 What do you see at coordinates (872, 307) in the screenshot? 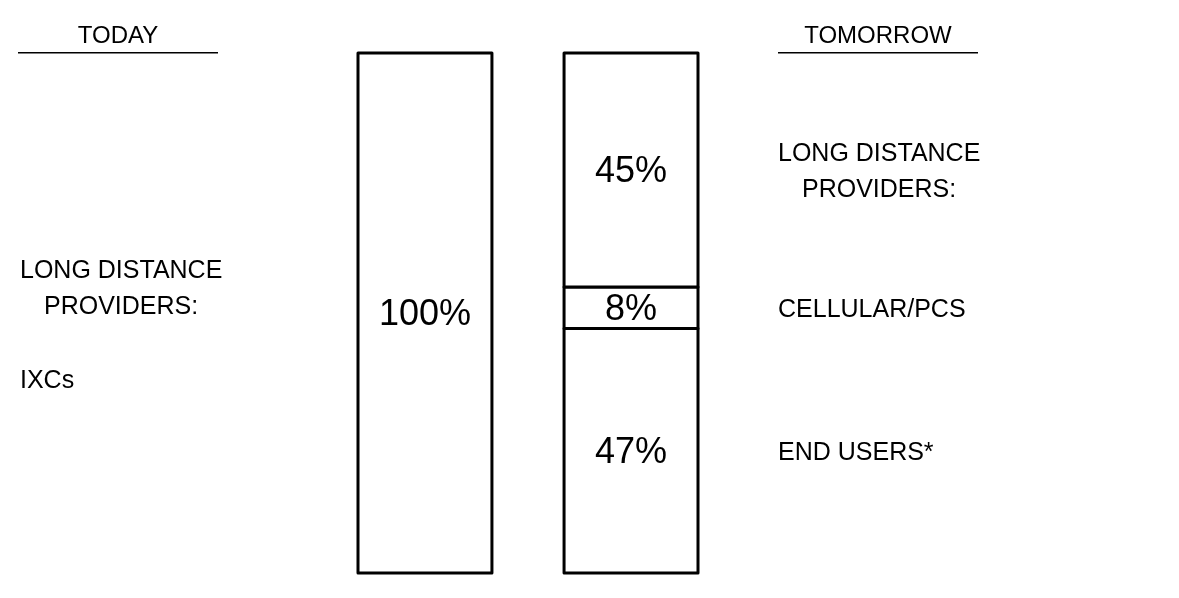
I see `text: CELLULAR/PCS` at bounding box center [872, 307].